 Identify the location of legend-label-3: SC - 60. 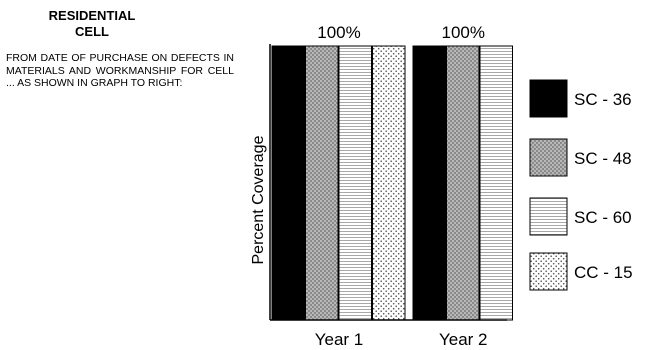
(603, 217).